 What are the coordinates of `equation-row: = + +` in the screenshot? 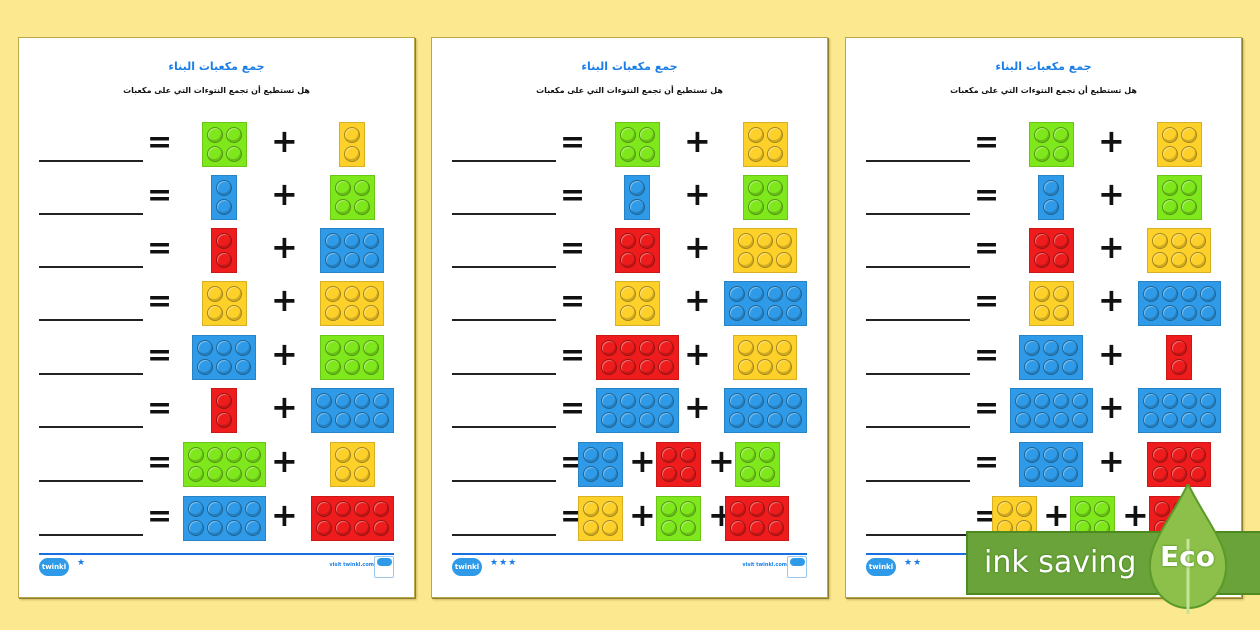 It's located at (629, 464).